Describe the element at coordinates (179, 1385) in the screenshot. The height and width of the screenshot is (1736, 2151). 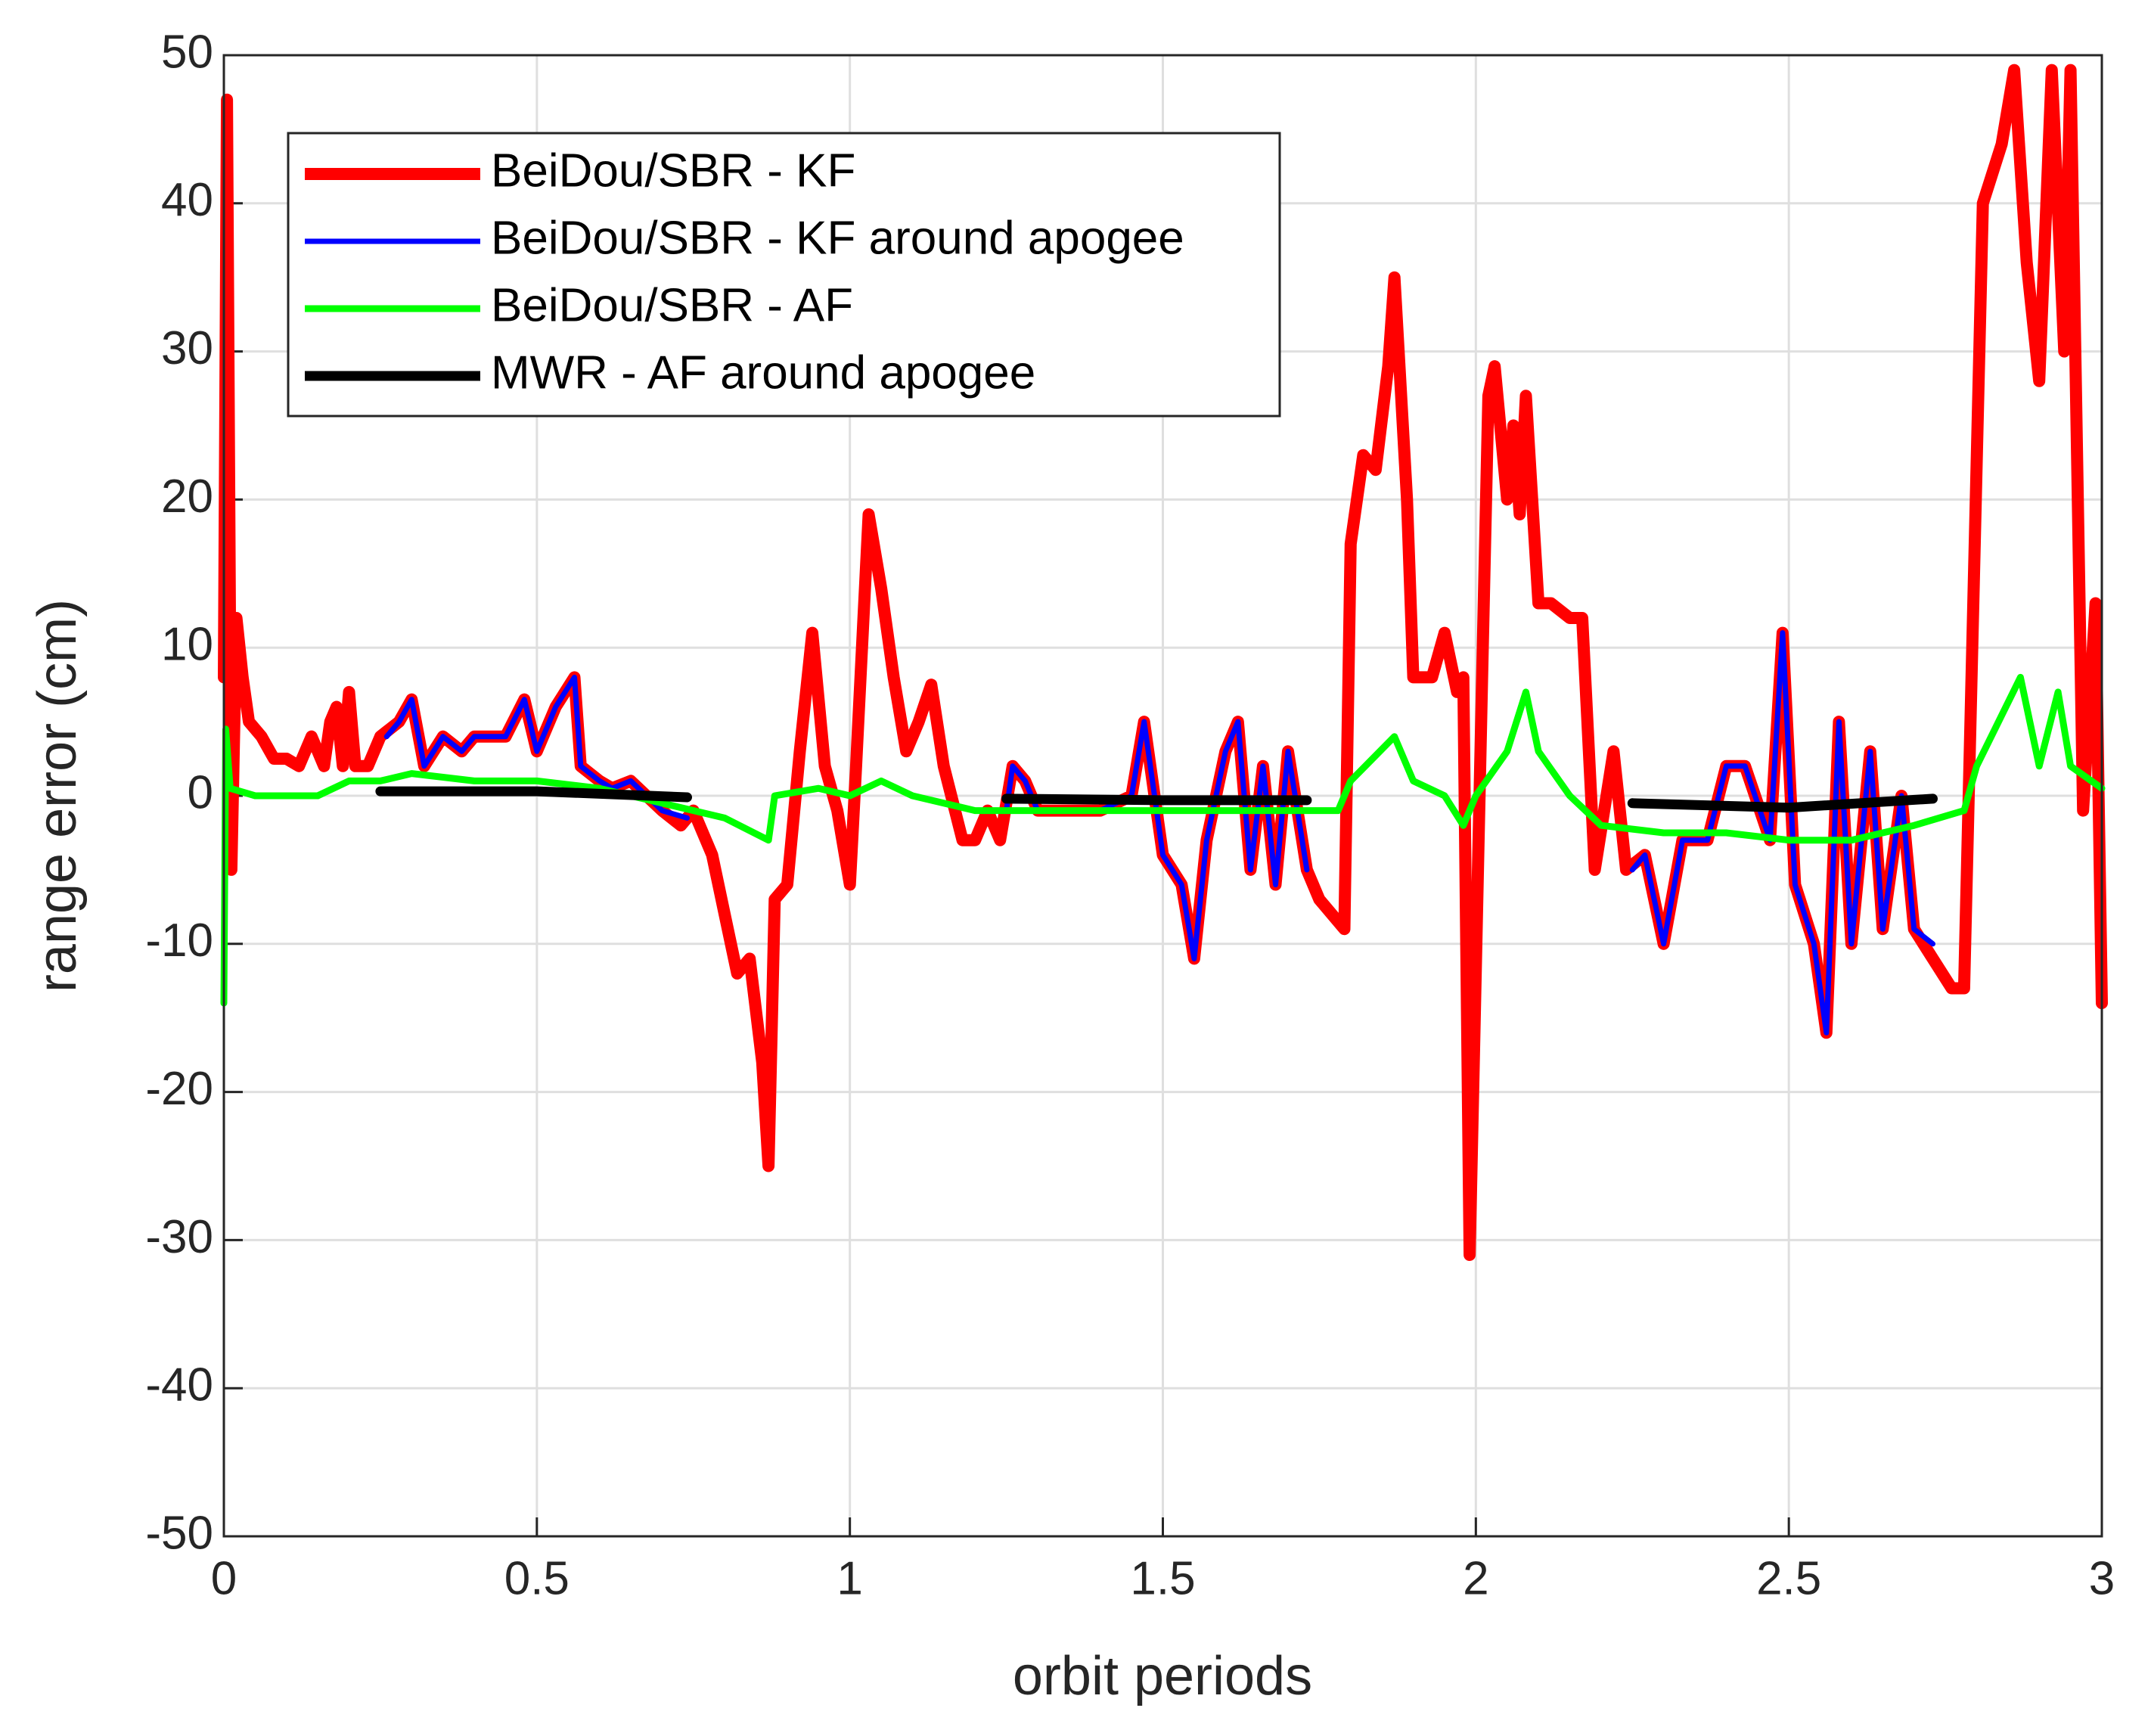
I see `y-tick-label: -40` at that location.